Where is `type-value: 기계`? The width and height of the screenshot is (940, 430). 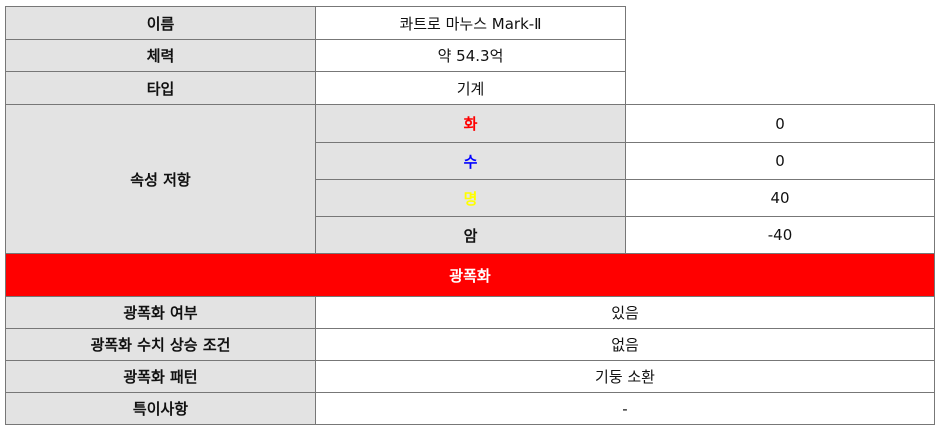 type-value: 기계 is located at coordinates (470, 88).